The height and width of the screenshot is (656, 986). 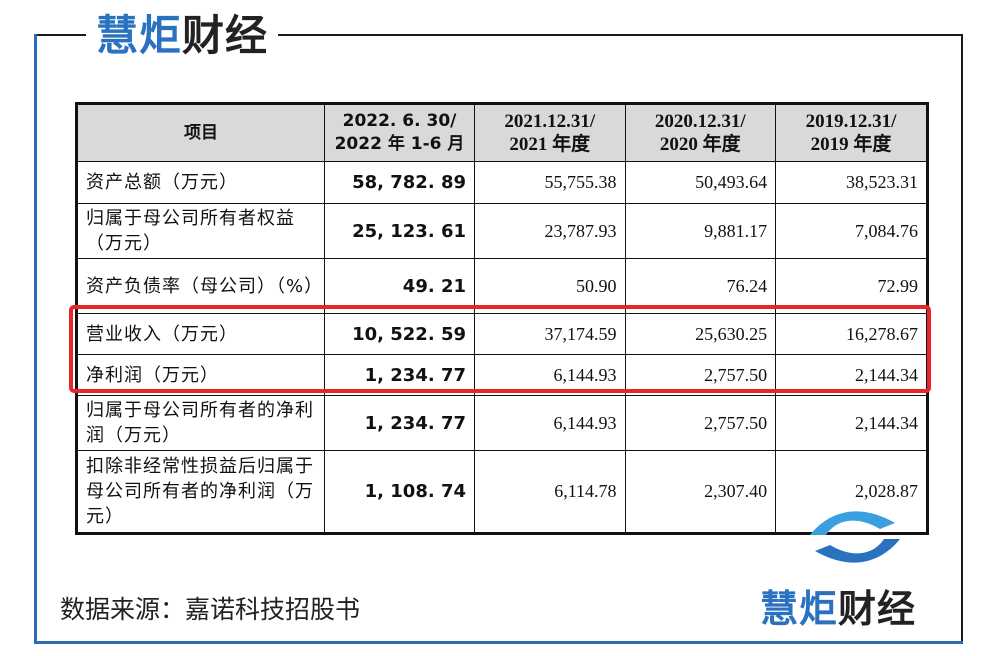 I want to click on data-source-note: 数据来源：嘉诺科技招股书, so click(x=210, y=609).